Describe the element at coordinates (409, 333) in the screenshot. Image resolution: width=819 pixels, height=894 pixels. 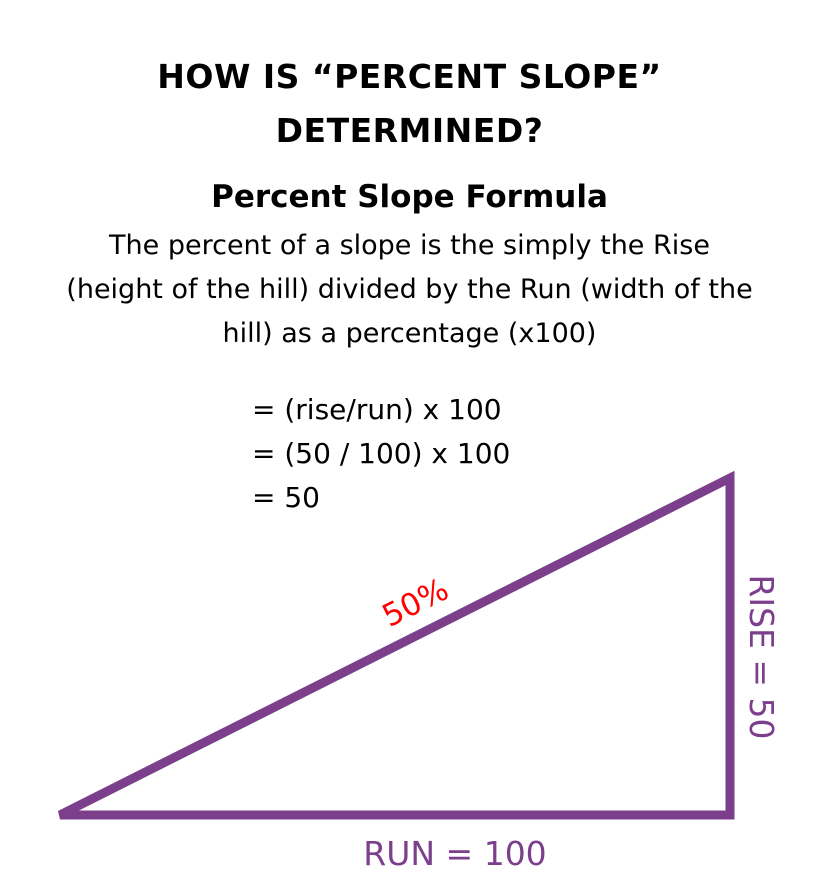
I see `description-line-3: hill) as a percentage (x100)` at that location.